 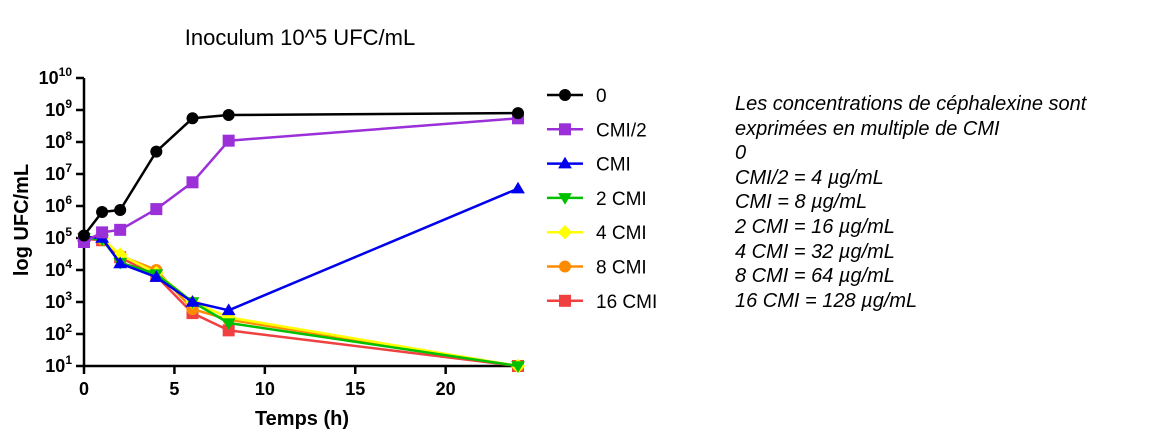 I want to click on note-line: CMI/2 = 4 µg/mL, so click(x=809, y=177).